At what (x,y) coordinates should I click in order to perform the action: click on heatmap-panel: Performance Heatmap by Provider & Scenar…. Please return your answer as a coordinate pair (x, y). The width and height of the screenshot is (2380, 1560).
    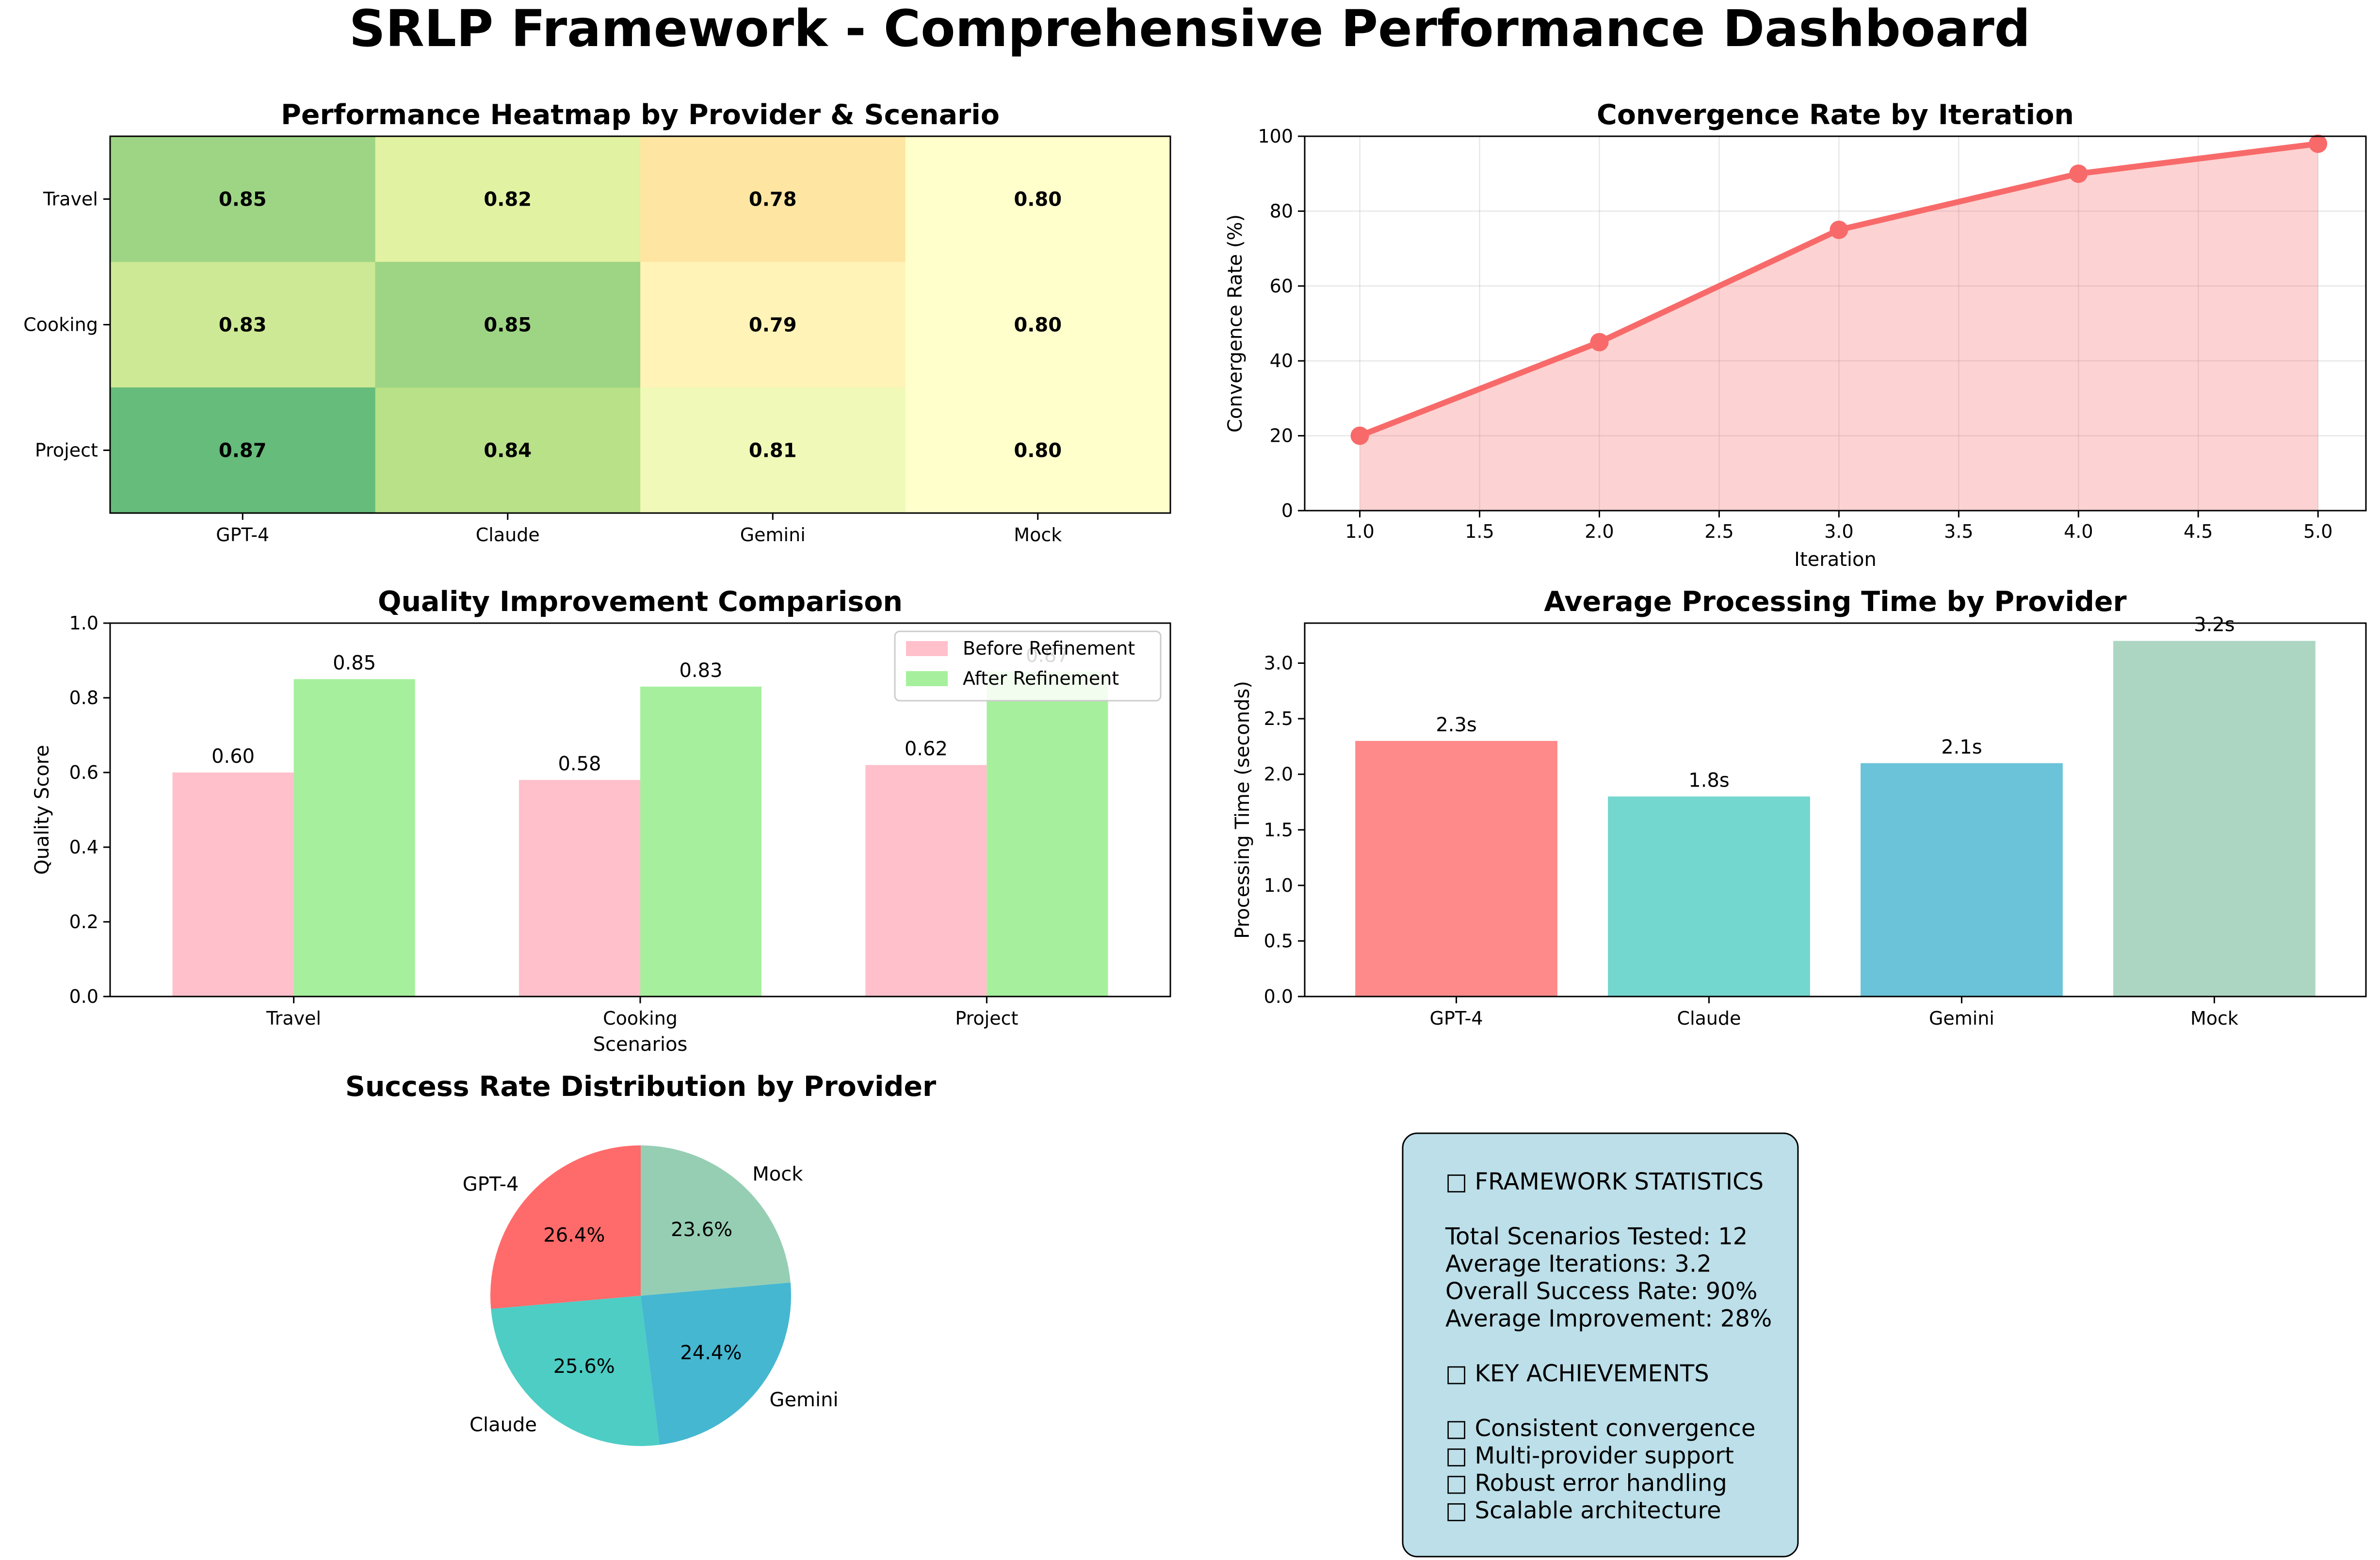
    Looking at the image, I should click on (597, 322).